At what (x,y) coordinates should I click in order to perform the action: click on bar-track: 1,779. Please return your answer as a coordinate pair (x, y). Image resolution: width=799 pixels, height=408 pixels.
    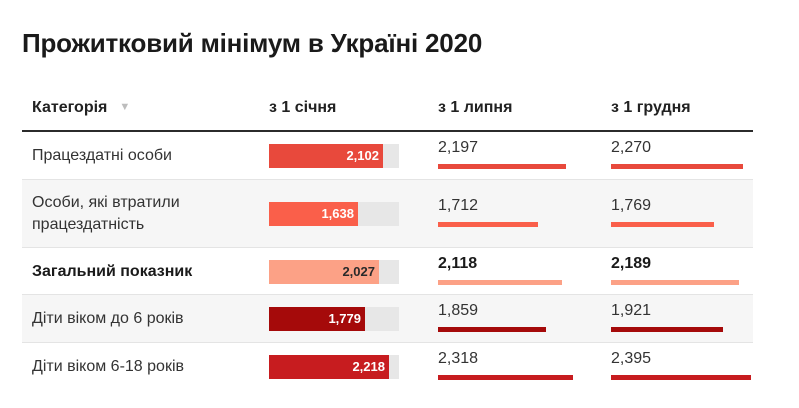
    Looking at the image, I should click on (334, 319).